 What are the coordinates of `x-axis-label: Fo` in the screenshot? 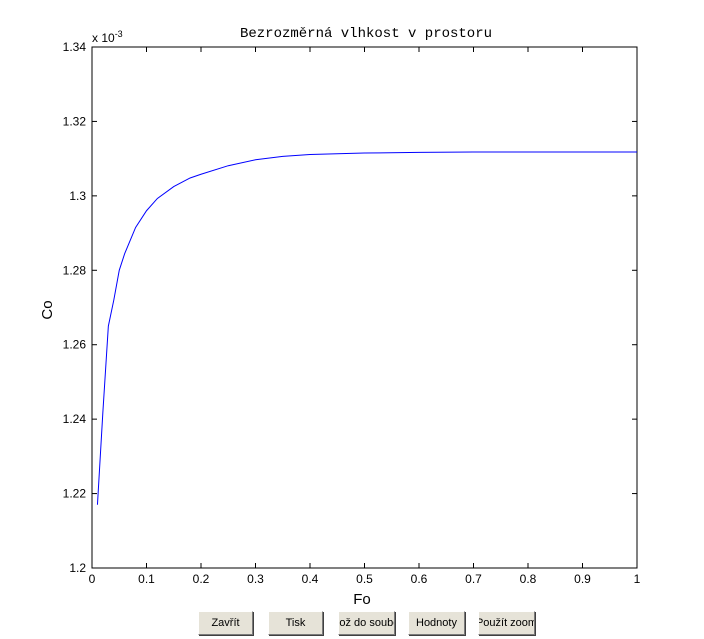 It's located at (362, 599).